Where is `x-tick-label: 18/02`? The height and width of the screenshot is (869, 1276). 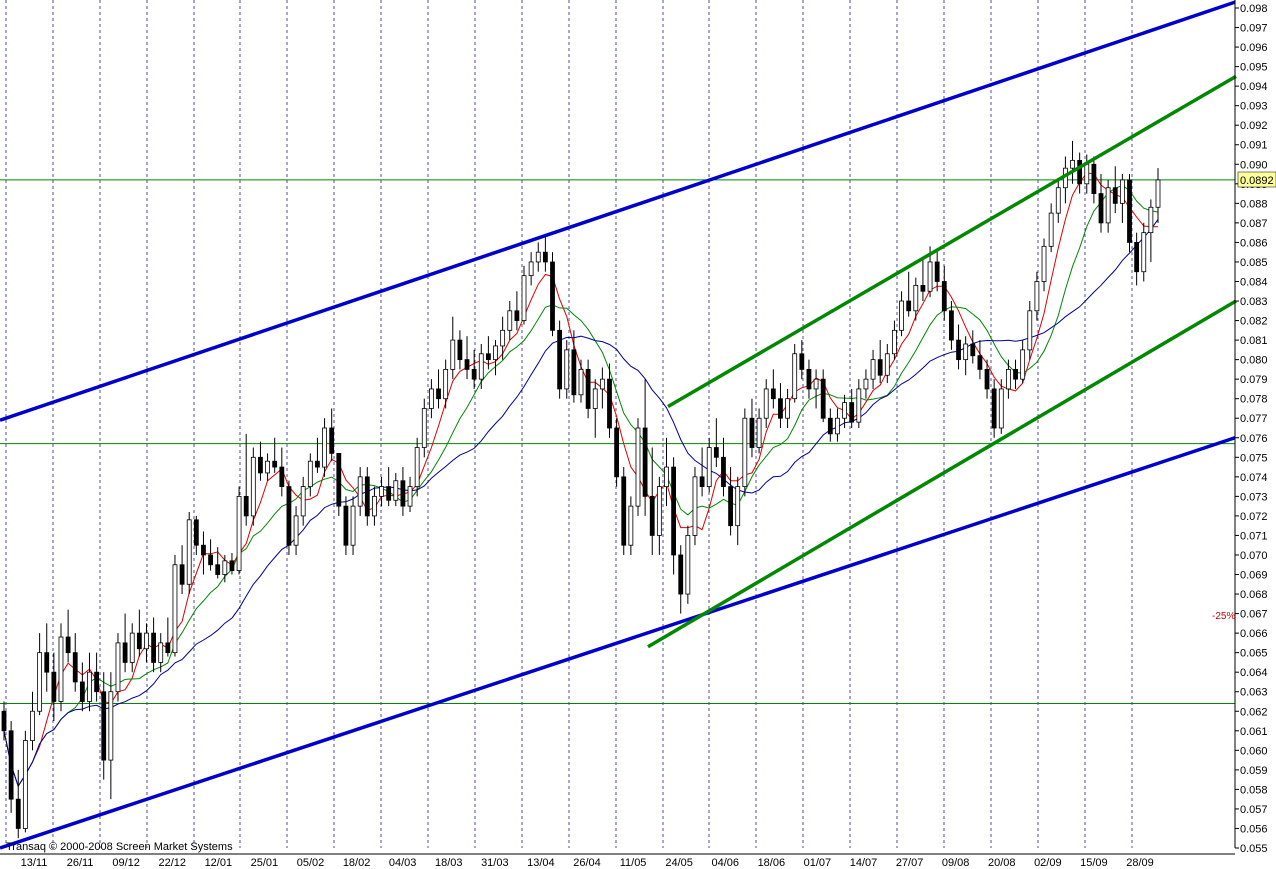 x-tick-label: 18/02 is located at coordinates (357, 863).